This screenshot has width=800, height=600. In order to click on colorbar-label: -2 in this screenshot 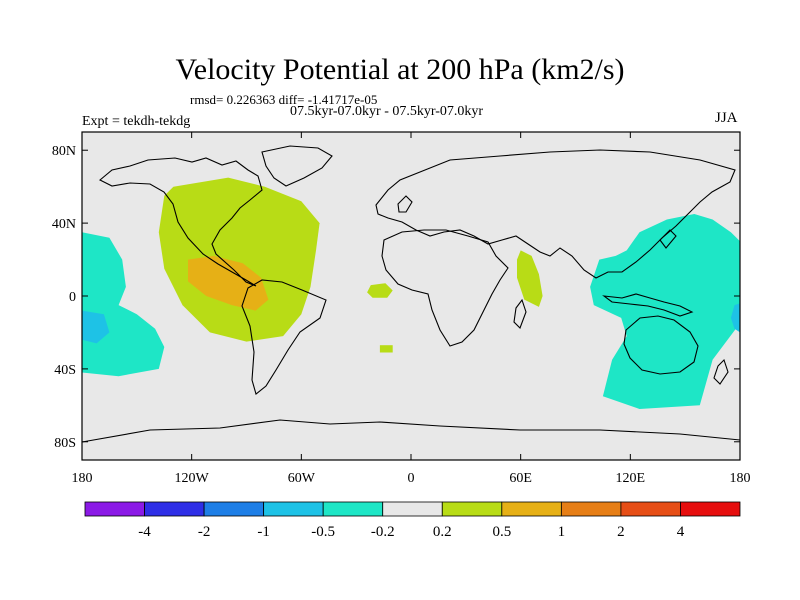, I will do `click(204, 532)`.